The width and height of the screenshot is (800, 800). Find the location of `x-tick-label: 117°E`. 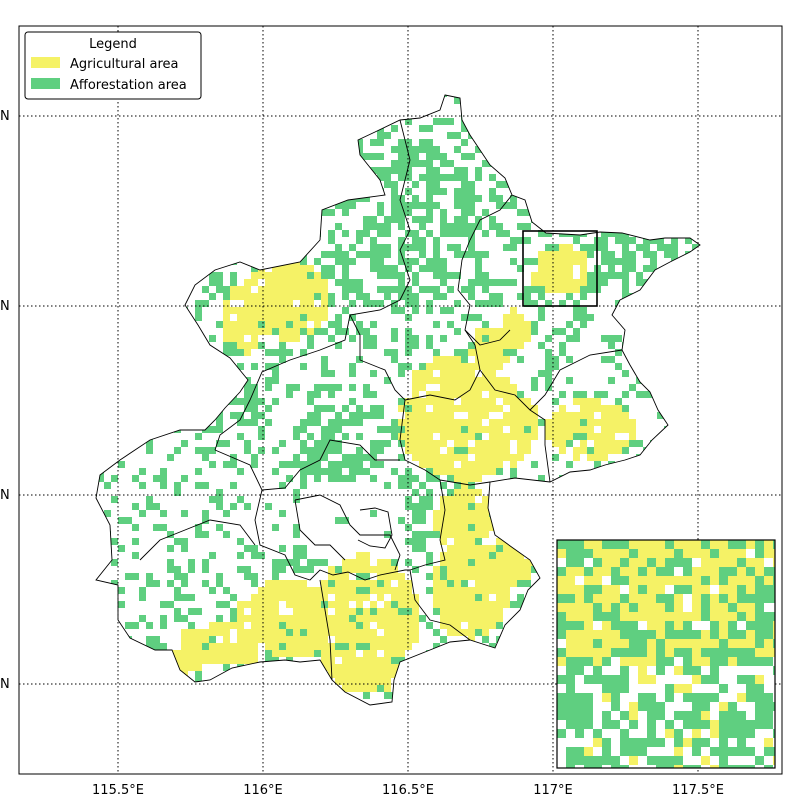

x-tick-label: 117°E is located at coordinates (553, 790).